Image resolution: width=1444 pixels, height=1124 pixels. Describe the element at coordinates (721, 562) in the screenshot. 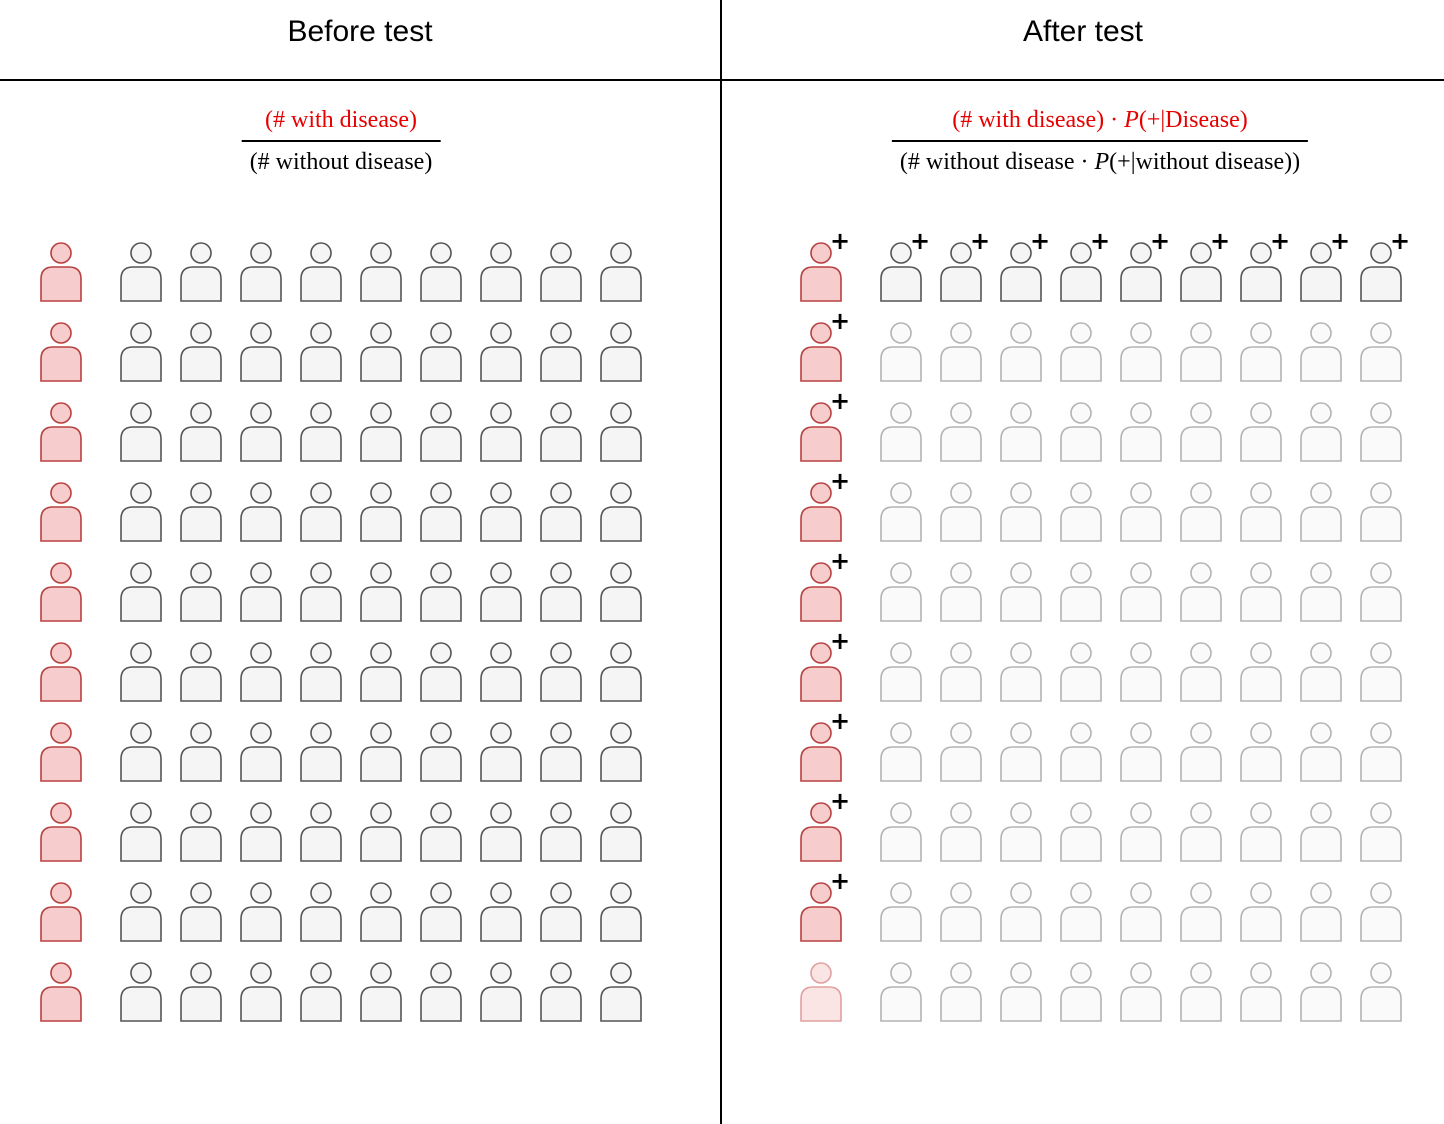

I see `panel-divider` at that location.